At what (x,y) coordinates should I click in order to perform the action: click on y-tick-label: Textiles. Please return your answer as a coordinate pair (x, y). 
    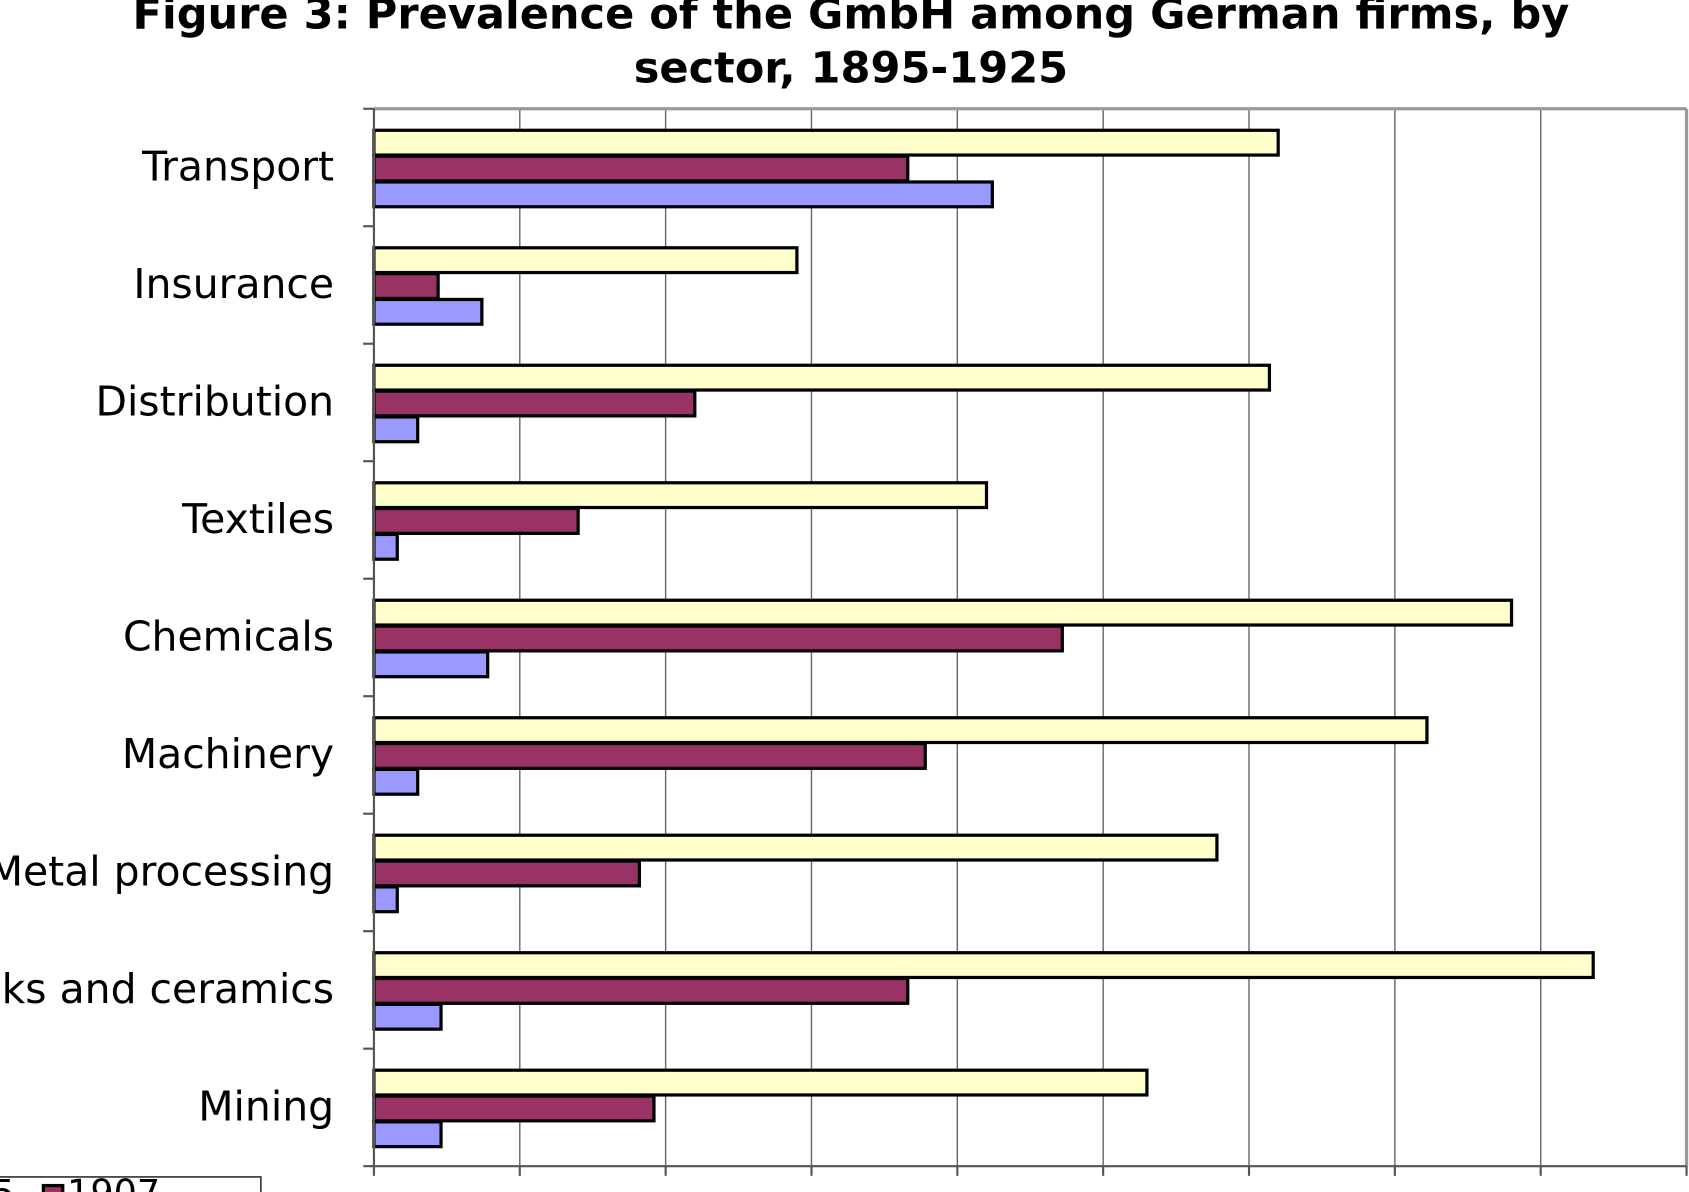
    Looking at the image, I should click on (257, 519).